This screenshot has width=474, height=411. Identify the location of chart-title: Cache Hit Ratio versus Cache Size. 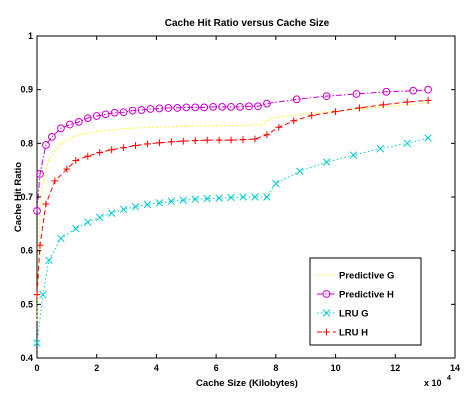
(247, 23).